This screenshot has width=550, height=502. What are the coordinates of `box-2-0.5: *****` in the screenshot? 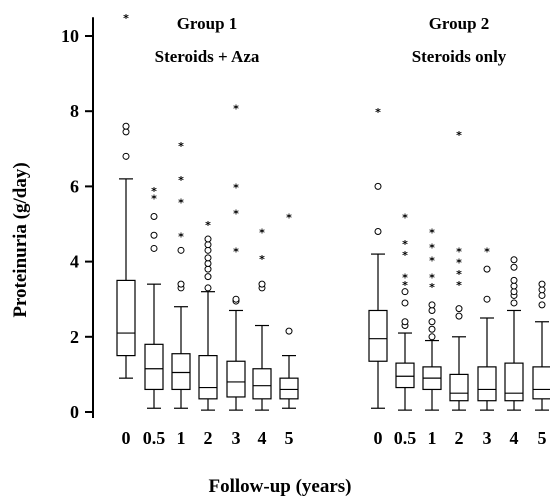 It's located at (405, 311).